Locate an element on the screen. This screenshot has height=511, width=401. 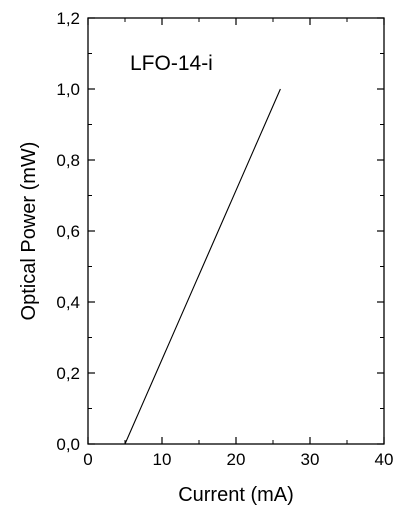
y-tick-label: 0,6 is located at coordinates (68, 231).